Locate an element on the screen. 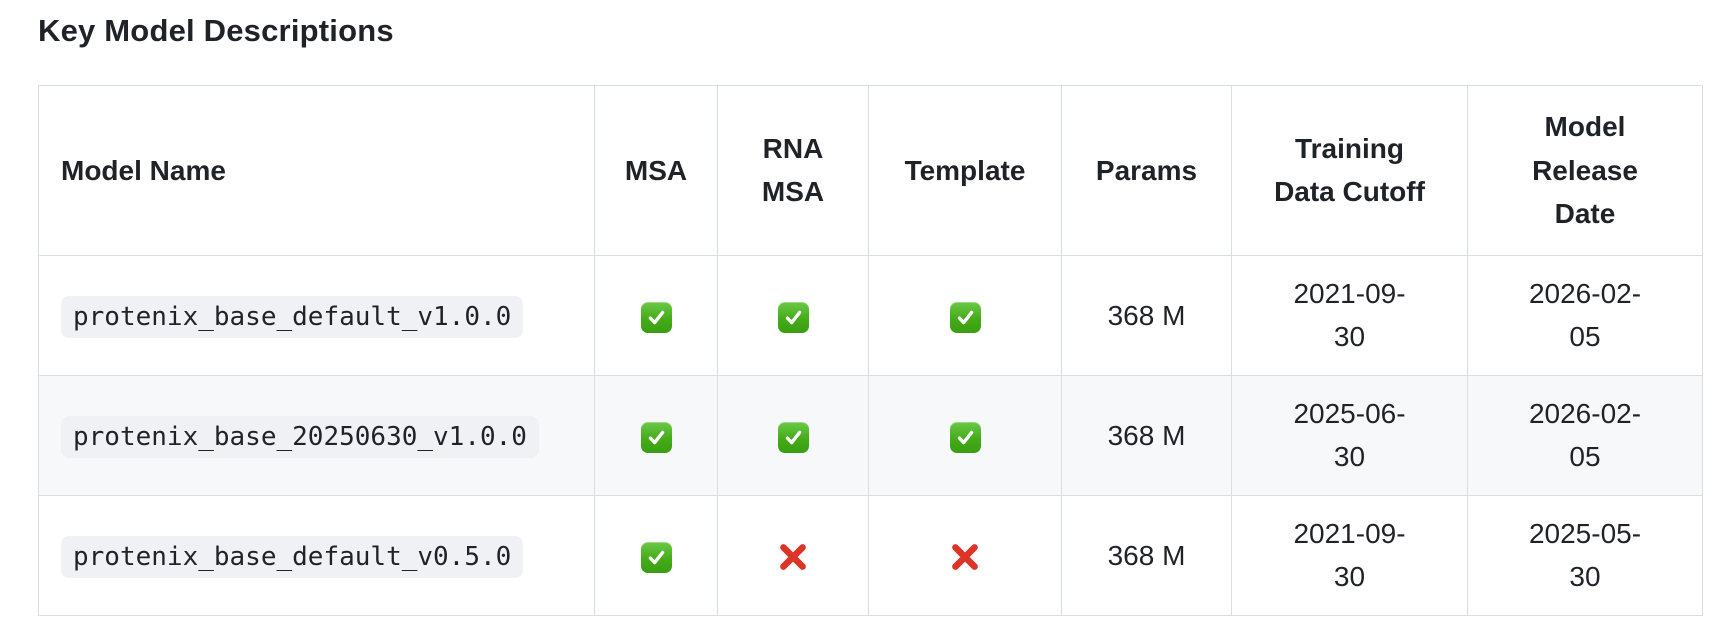 The width and height of the screenshot is (1730, 638). model-name-cell: protenix_base_default_v1.0.0 is located at coordinates (316, 315).